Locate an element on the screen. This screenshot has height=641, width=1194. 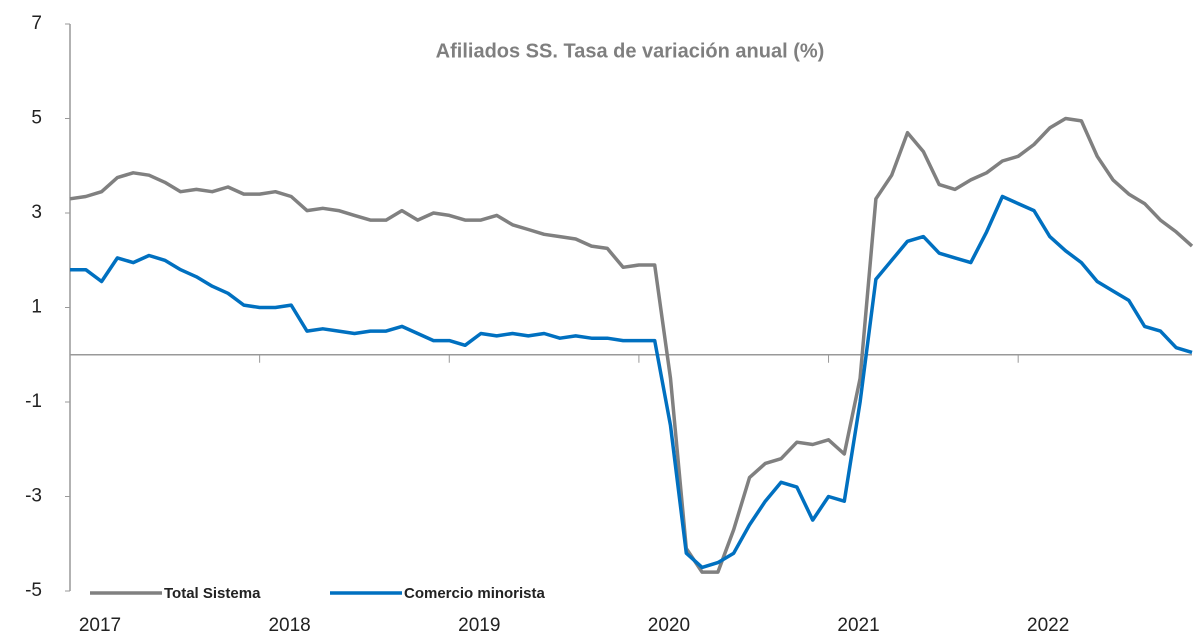
legend-label: Comercio minorista is located at coordinates (475, 593).